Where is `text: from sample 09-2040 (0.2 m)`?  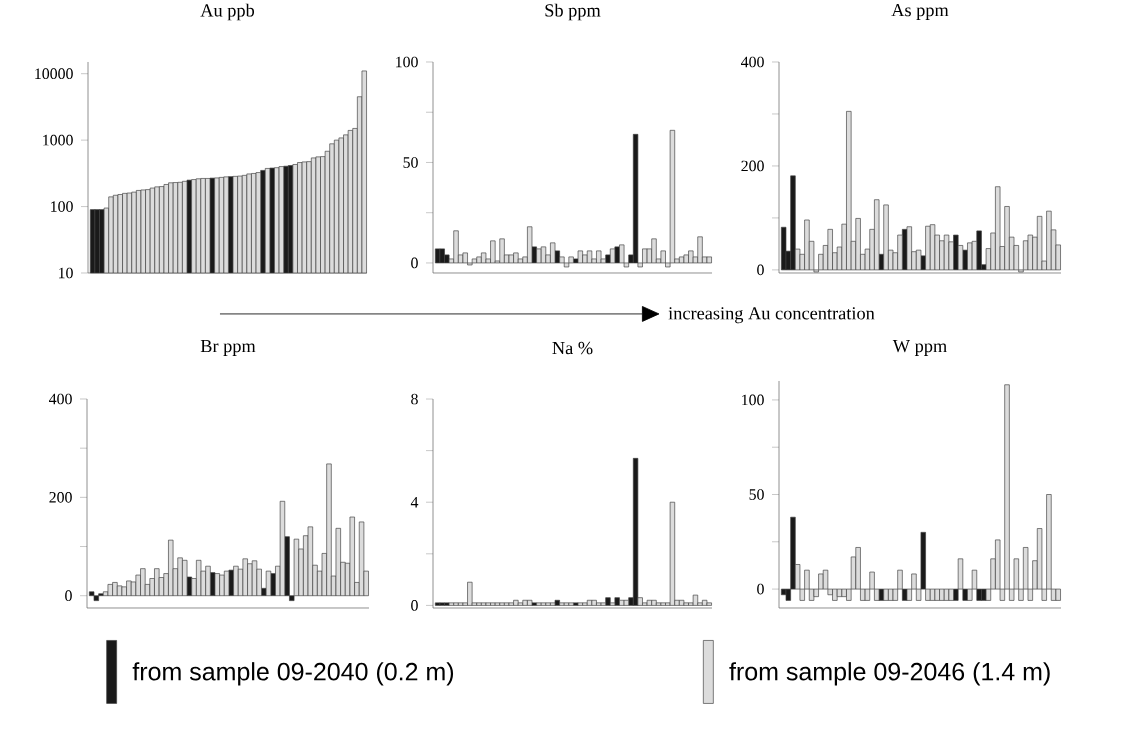 text: from sample 09-2040 (0.2 m) is located at coordinates (293, 674).